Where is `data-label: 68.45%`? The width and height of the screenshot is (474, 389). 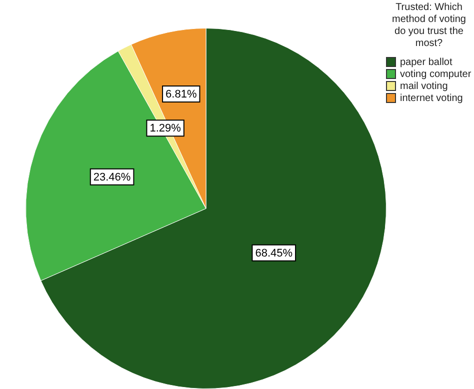 data-label: 68.45% is located at coordinates (274, 253).